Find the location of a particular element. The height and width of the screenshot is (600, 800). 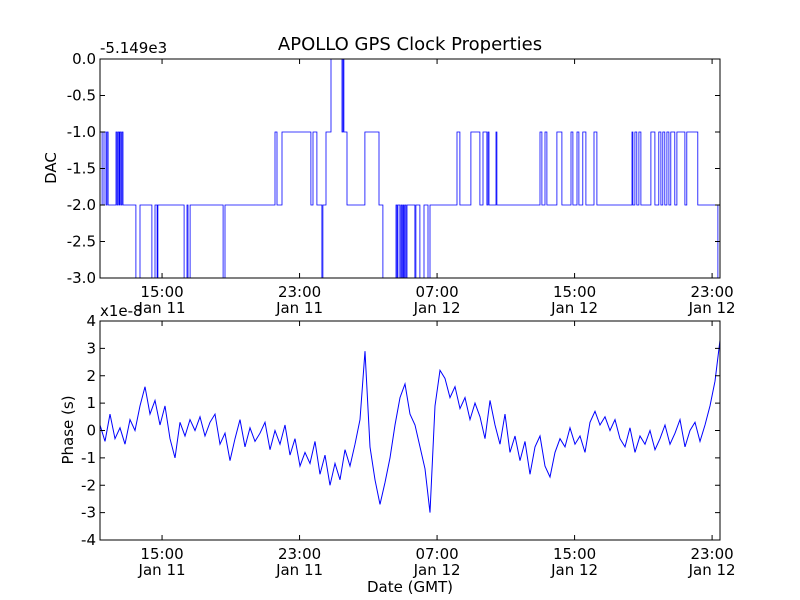

chart-title: APOLLO GPS Clock Properties is located at coordinates (410, 44).